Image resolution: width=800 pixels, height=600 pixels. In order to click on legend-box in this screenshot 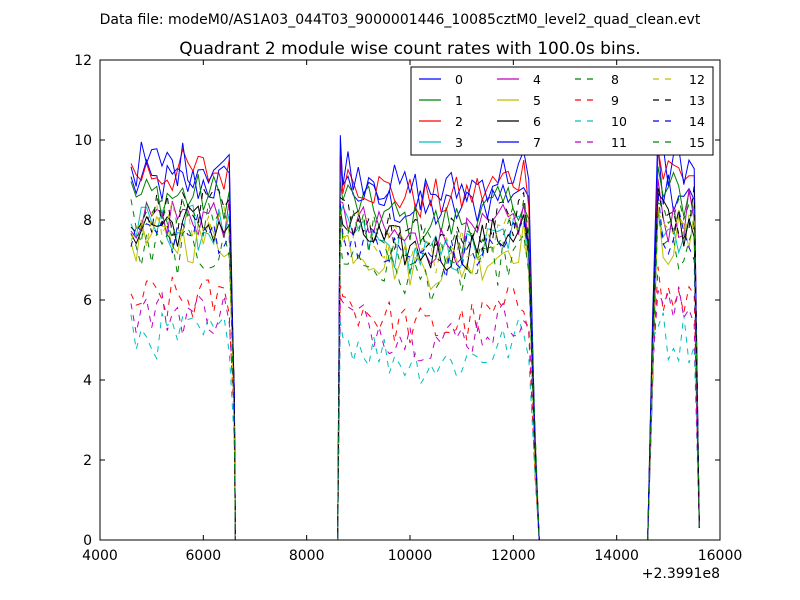, I will do `click(562, 111)`.